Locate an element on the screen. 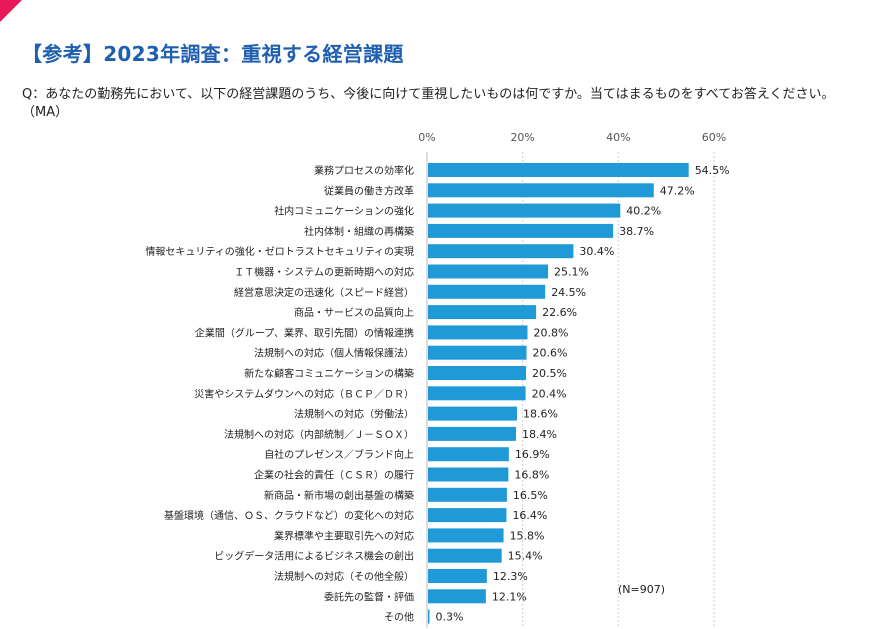 Image resolution: width=872 pixels, height=629 pixels. value-label: 15.8% is located at coordinates (527, 535).